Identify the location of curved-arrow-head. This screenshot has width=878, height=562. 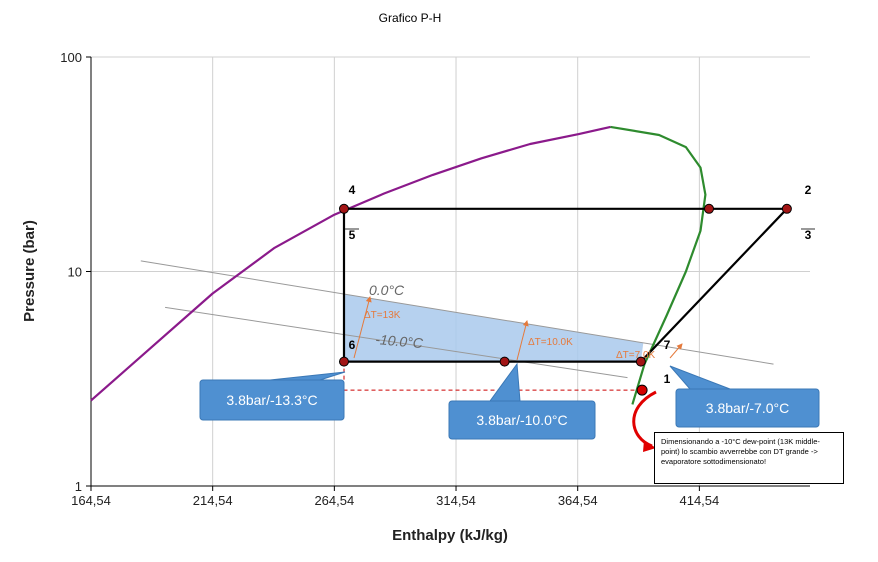
(649, 446).